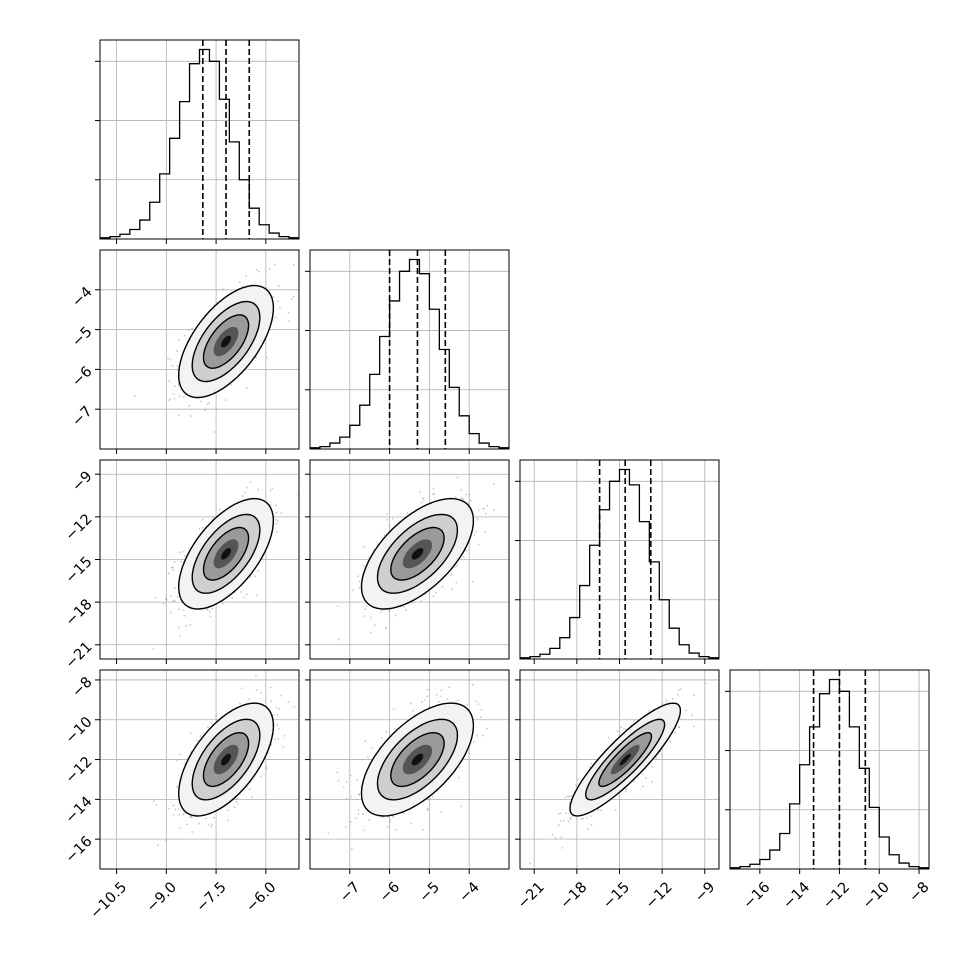 The width and height of the screenshot is (970, 970). What do you see at coordinates (79, 612) in the screenshot?
I see `tick-label-y-2-1: −18` at bounding box center [79, 612].